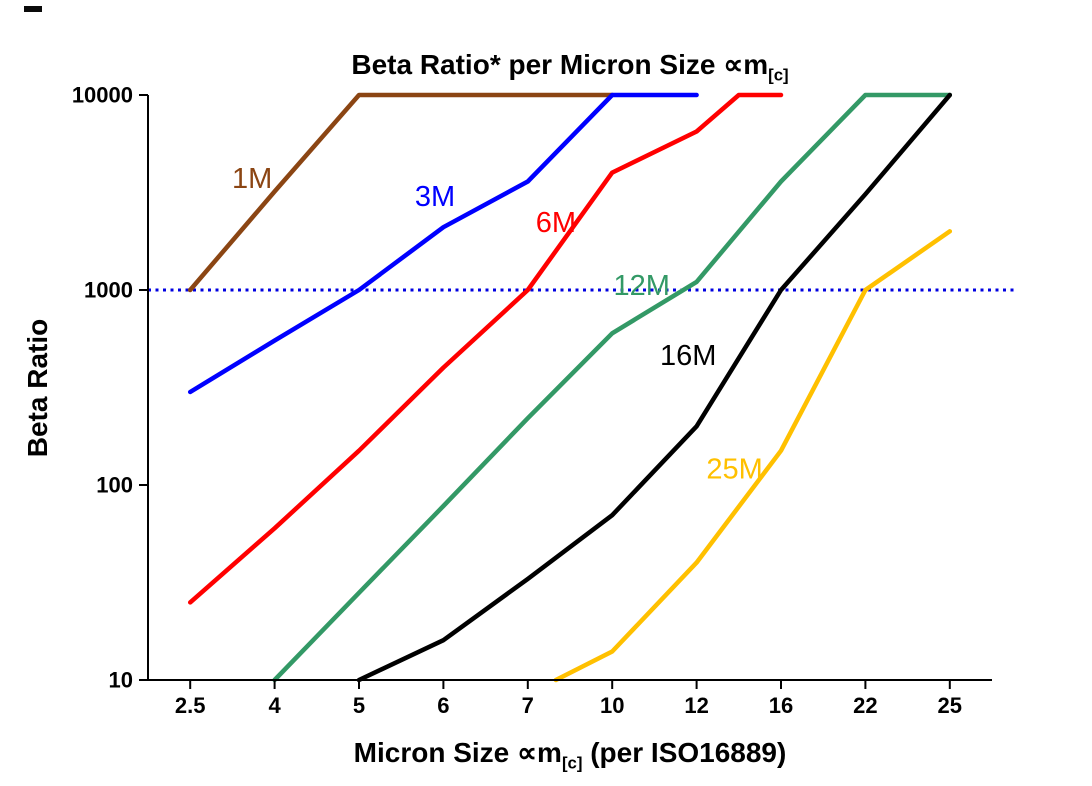 The height and width of the screenshot is (786, 1092). I want to click on x-tick-label: 4, so click(274, 705).